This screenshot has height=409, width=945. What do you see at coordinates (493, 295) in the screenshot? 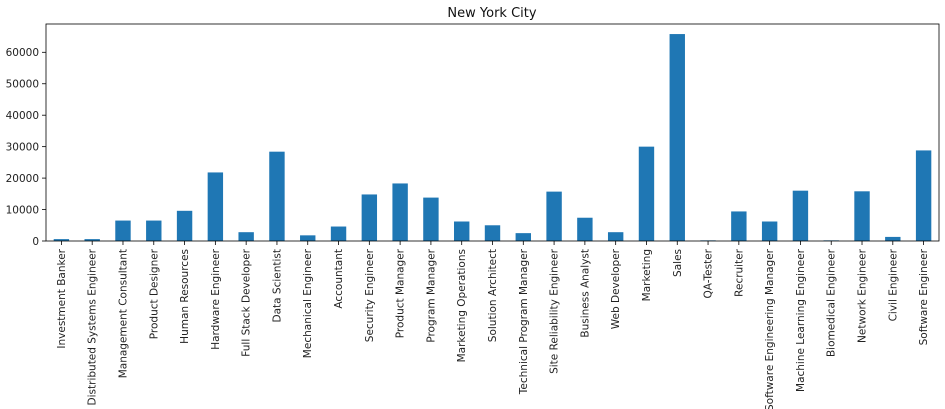
I see `x-tick-label: Solution Architect` at bounding box center [493, 295].